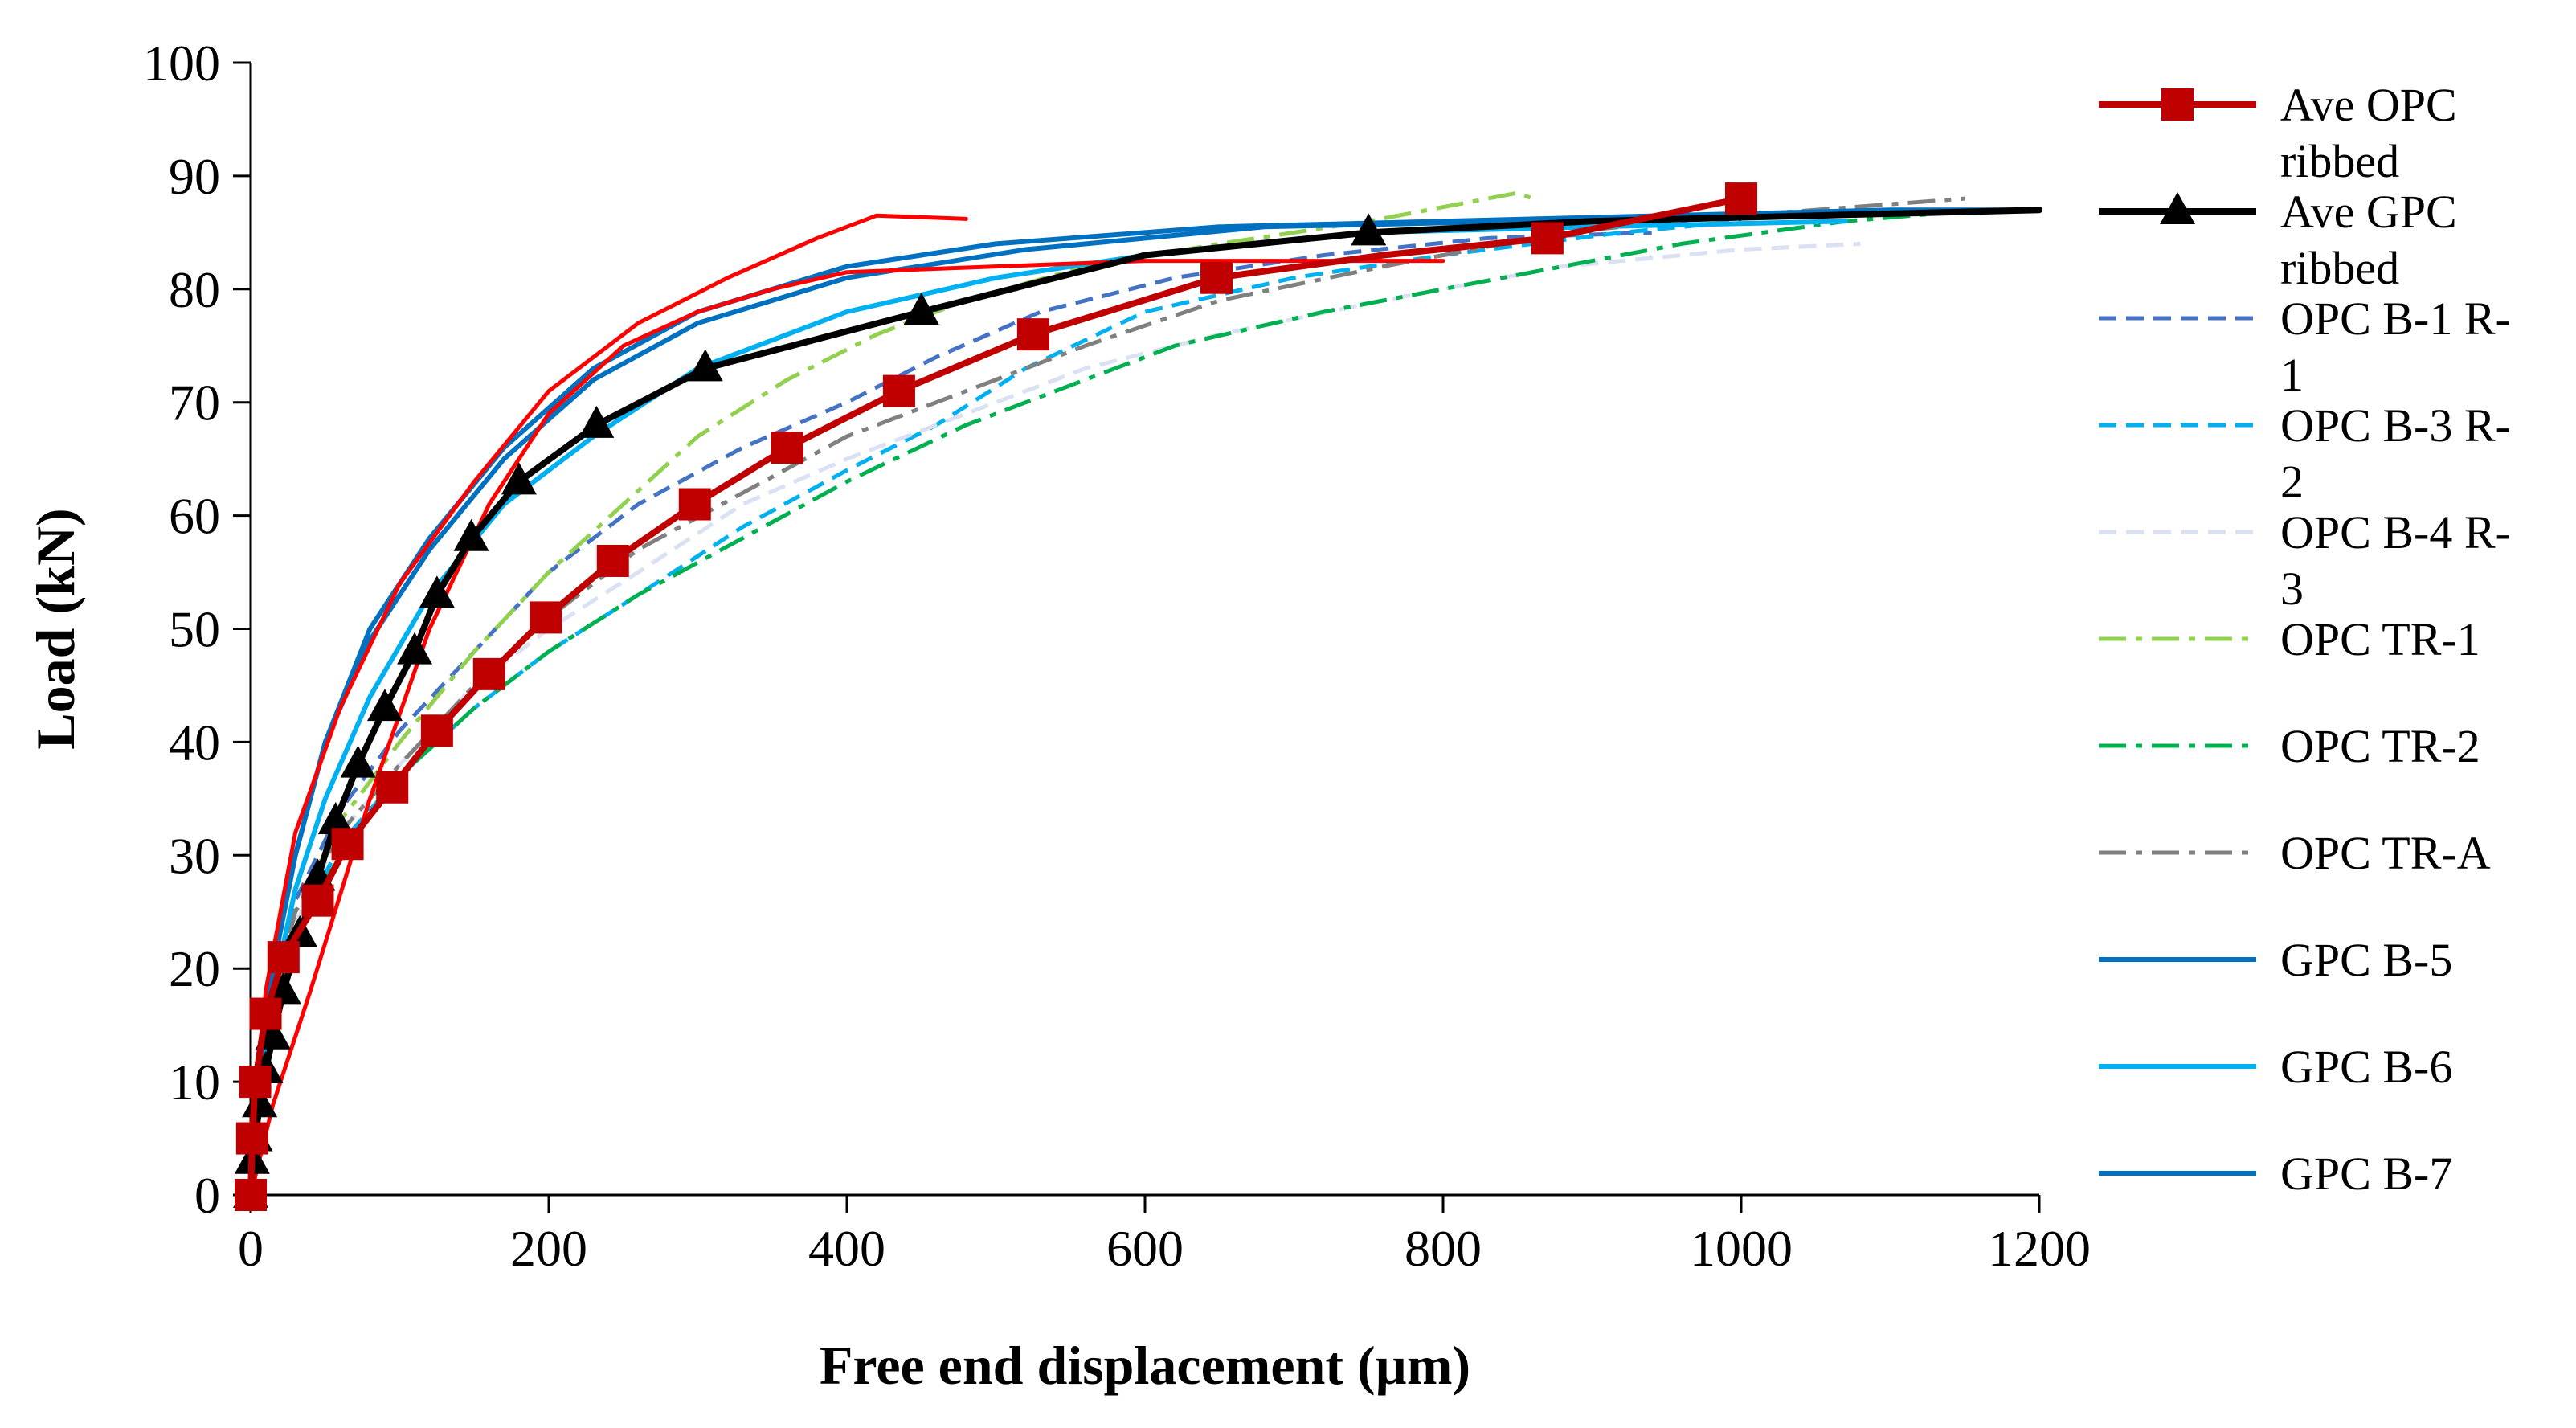 This screenshot has height=1428, width=2576. I want to click on y-tick-label: 20, so click(194, 968).